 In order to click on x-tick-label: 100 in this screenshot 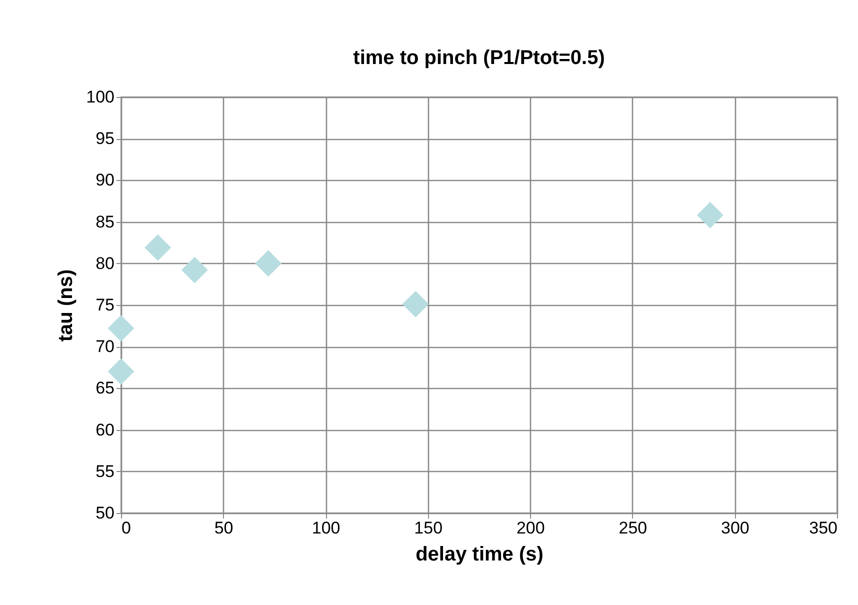, I will do `click(326, 528)`.